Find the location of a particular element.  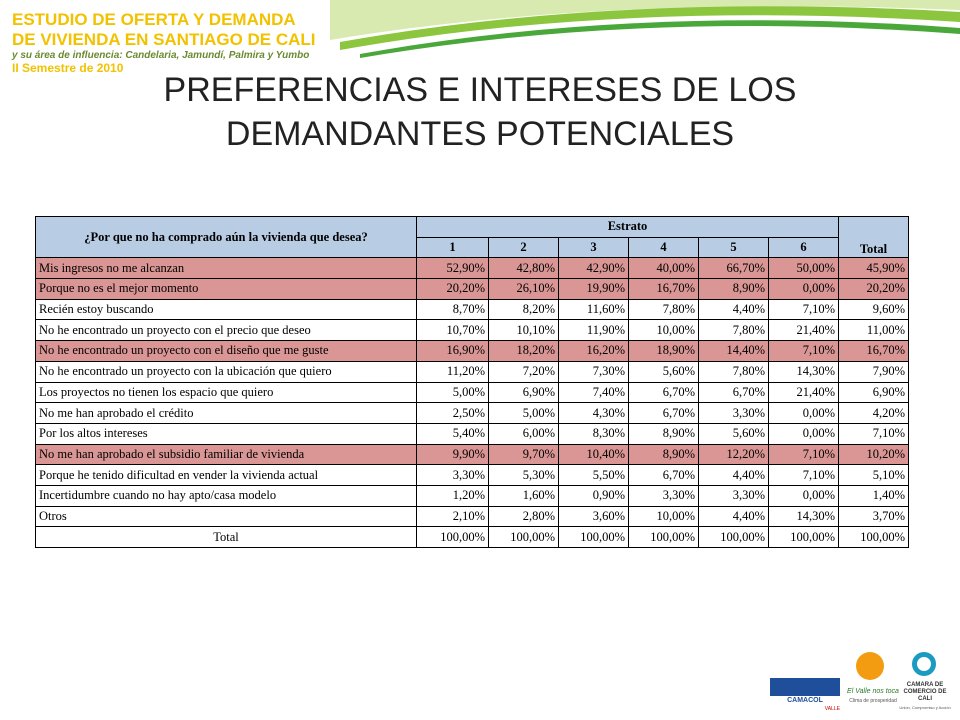

title-line: PREFERENCIAS E INTERESES DE LOS is located at coordinates (480, 90).